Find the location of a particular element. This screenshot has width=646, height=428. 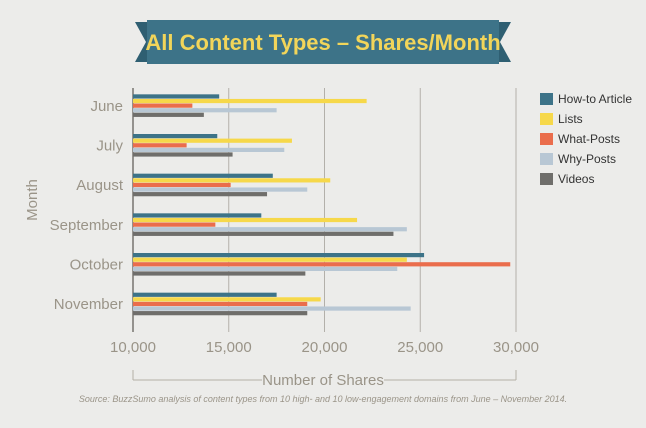

bar-august-lists is located at coordinates (232, 180).